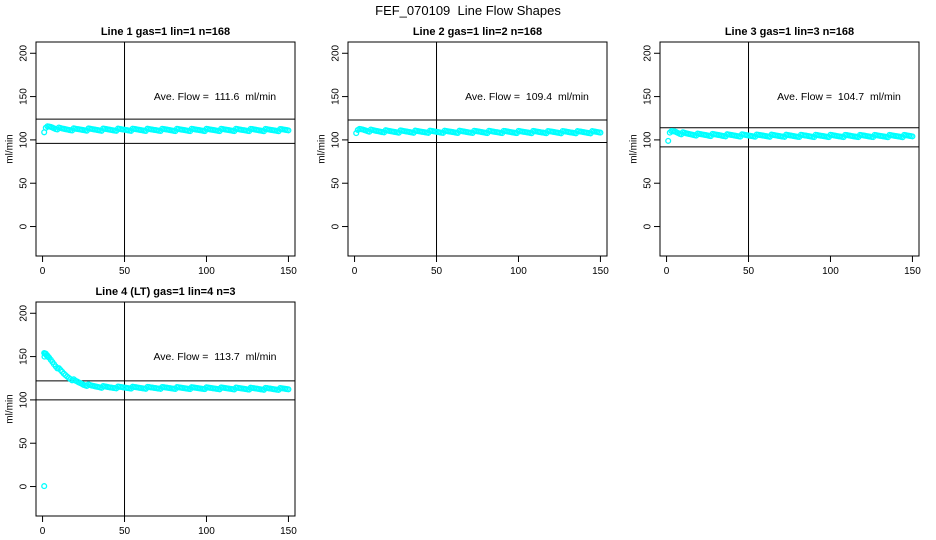 The height and width of the screenshot is (540, 936). I want to click on subplot-title: Line 1 gas=1 lin=1 n=168, so click(165, 32).